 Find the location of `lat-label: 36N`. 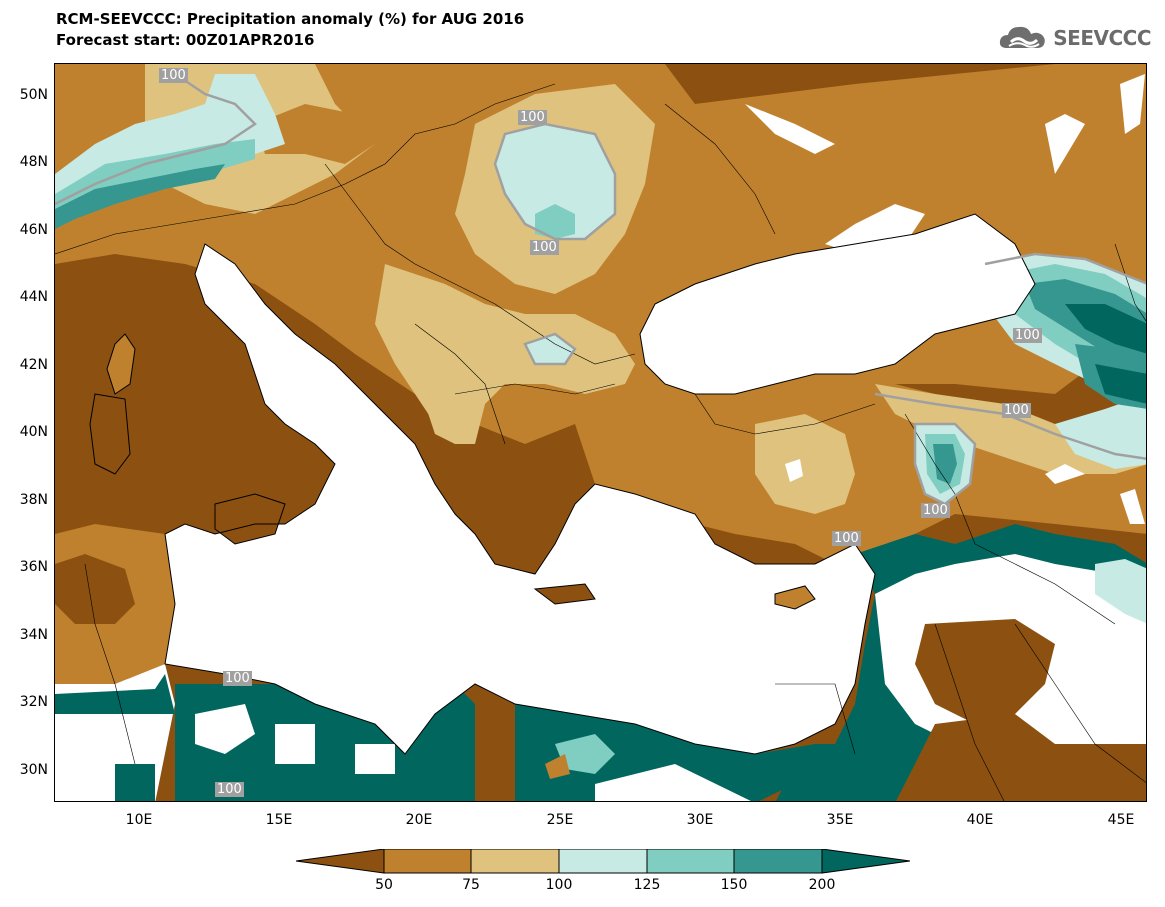

lat-label: 36N is located at coordinates (33, 567).